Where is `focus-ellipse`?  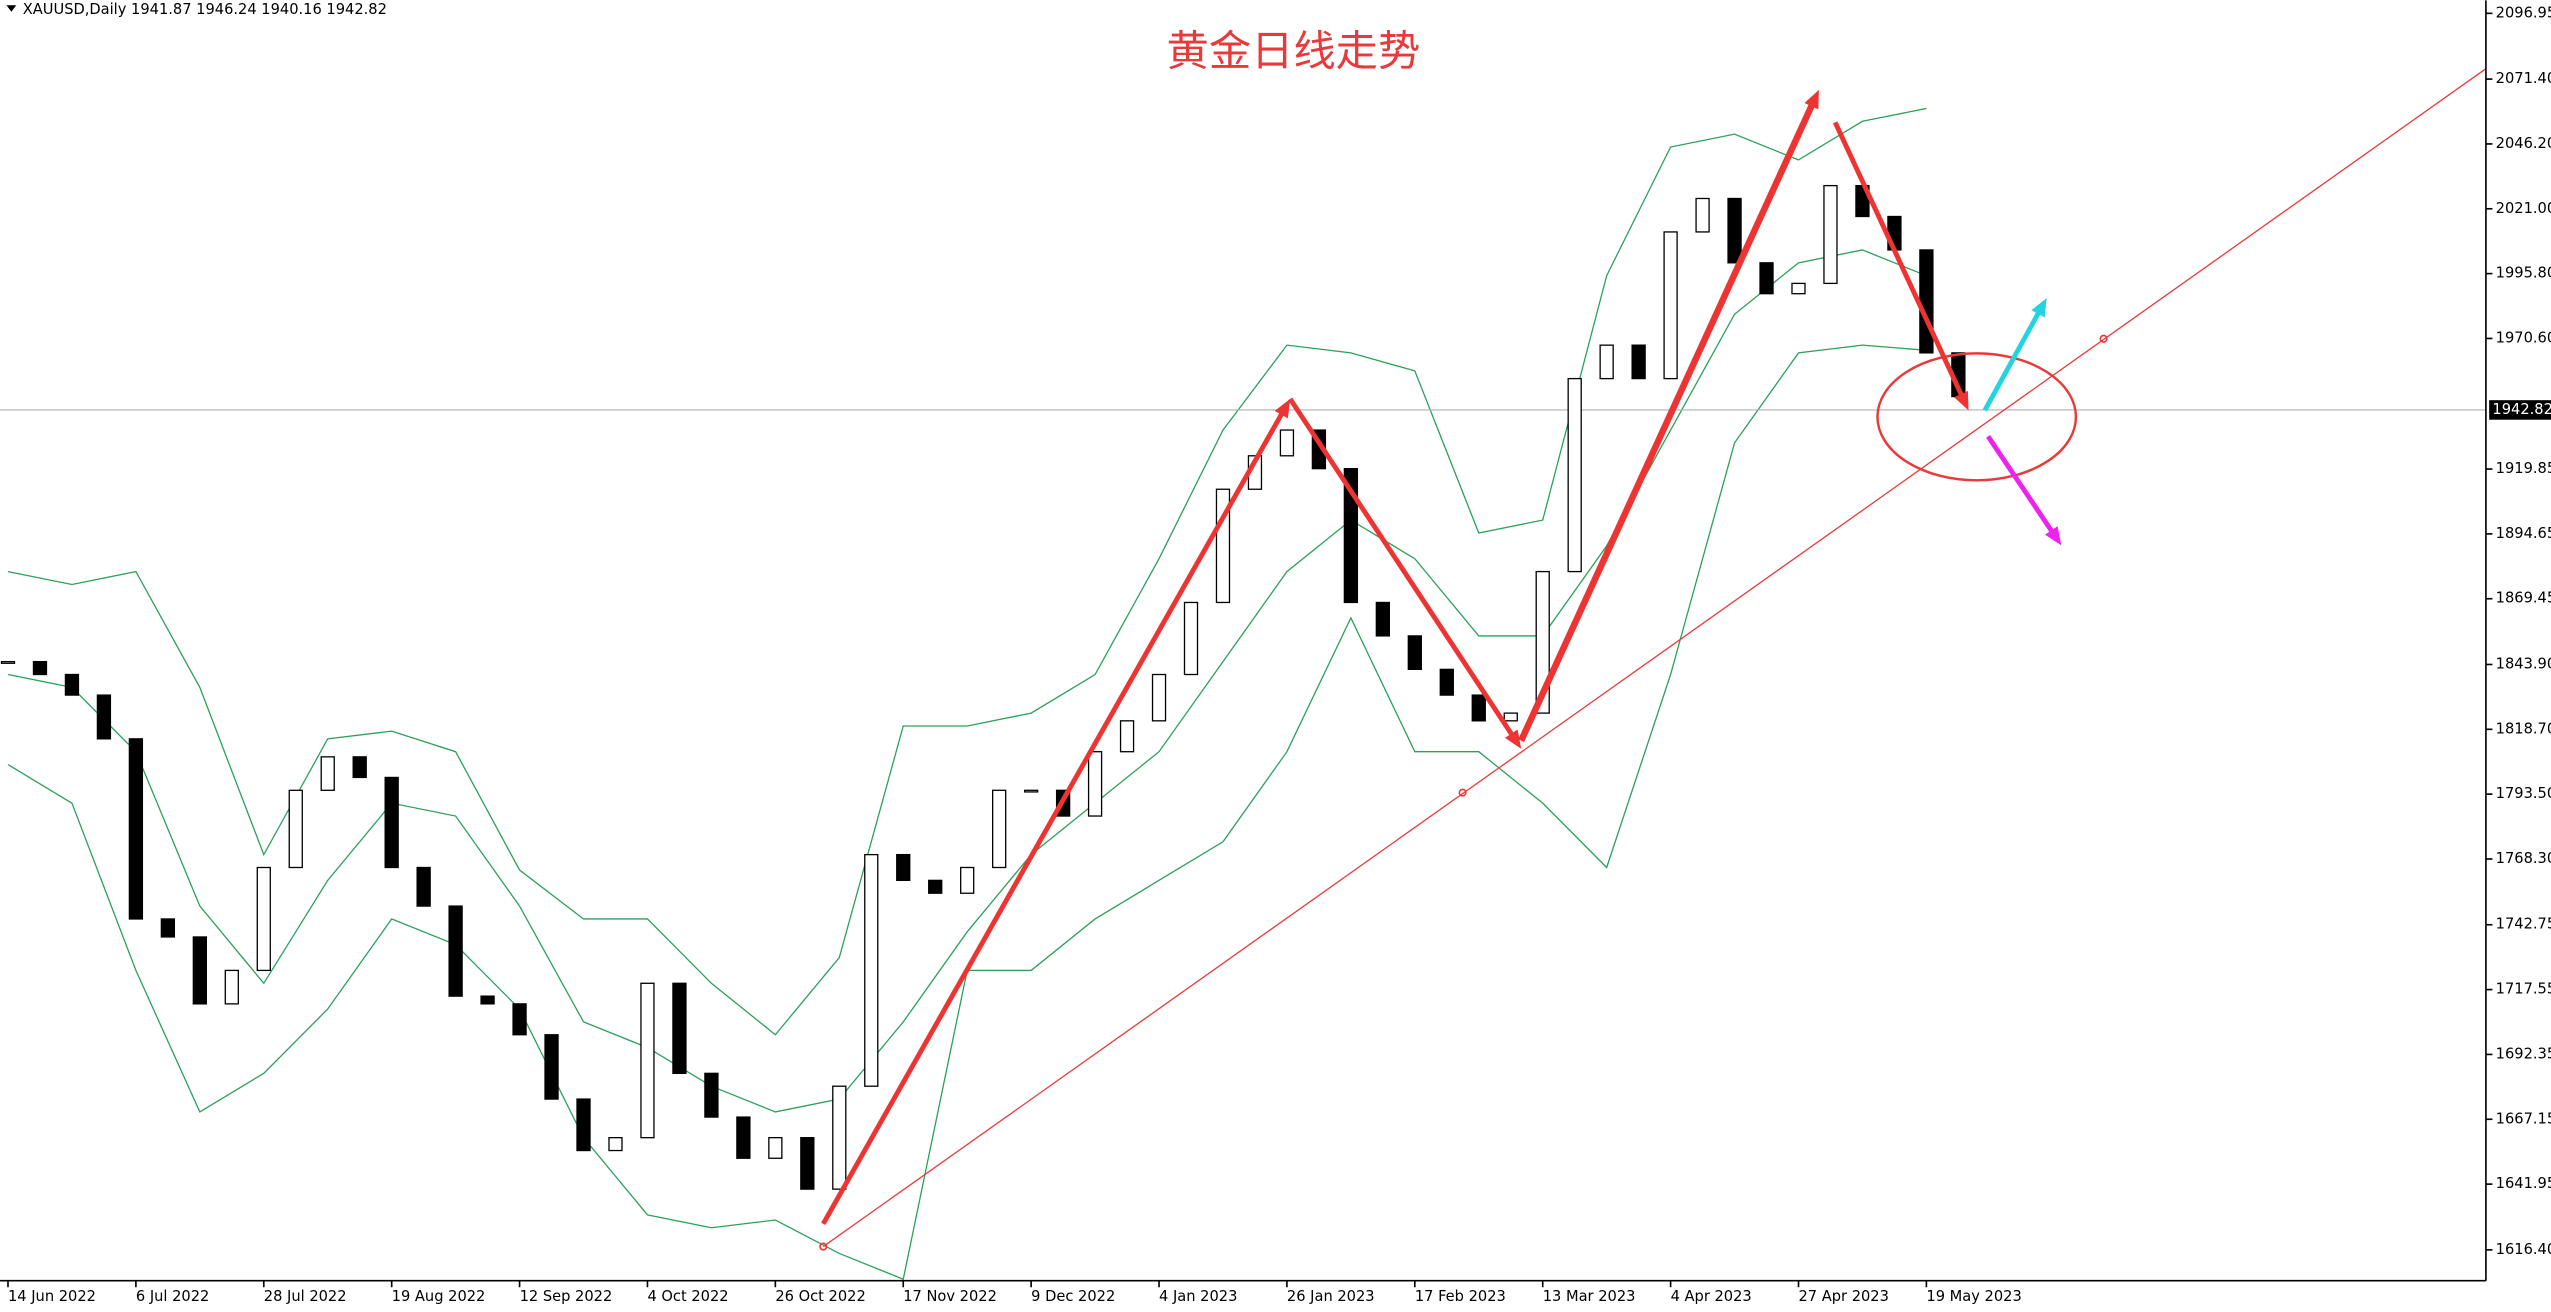
focus-ellipse is located at coordinates (1977, 417).